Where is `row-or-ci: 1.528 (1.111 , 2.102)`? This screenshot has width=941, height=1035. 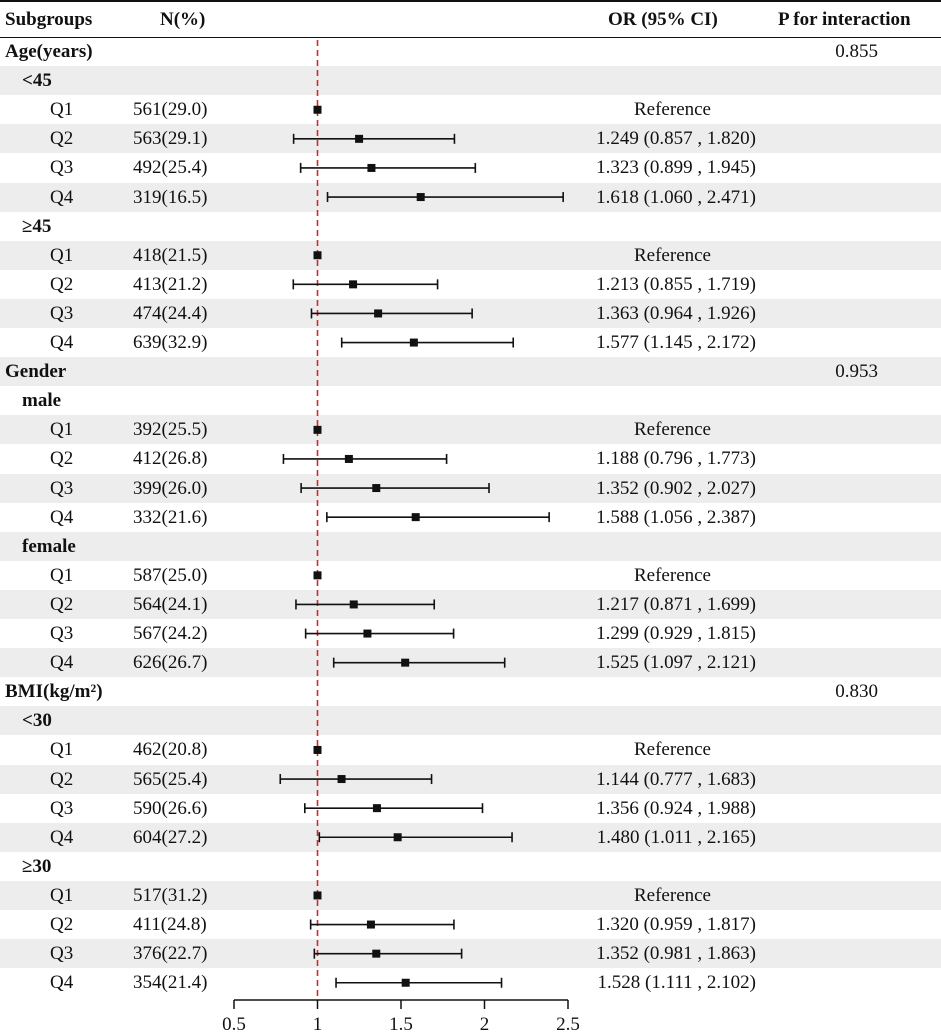
row-or-ci: 1.528 (1.111 , 2.102) is located at coordinates (677, 983).